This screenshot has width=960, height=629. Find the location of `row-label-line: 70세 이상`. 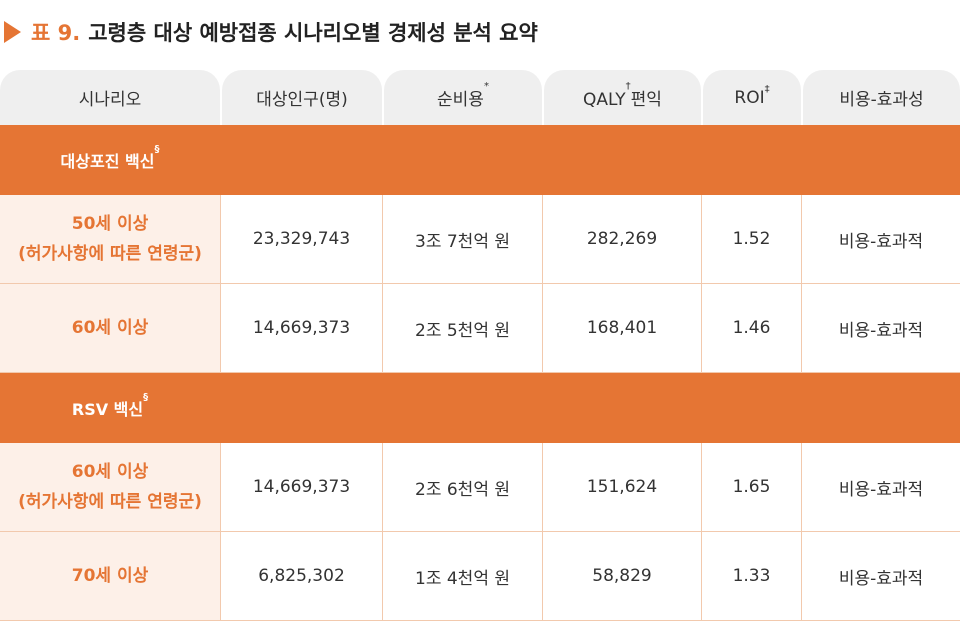

row-label-line: 70세 이상 is located at coordinates (110, 576).